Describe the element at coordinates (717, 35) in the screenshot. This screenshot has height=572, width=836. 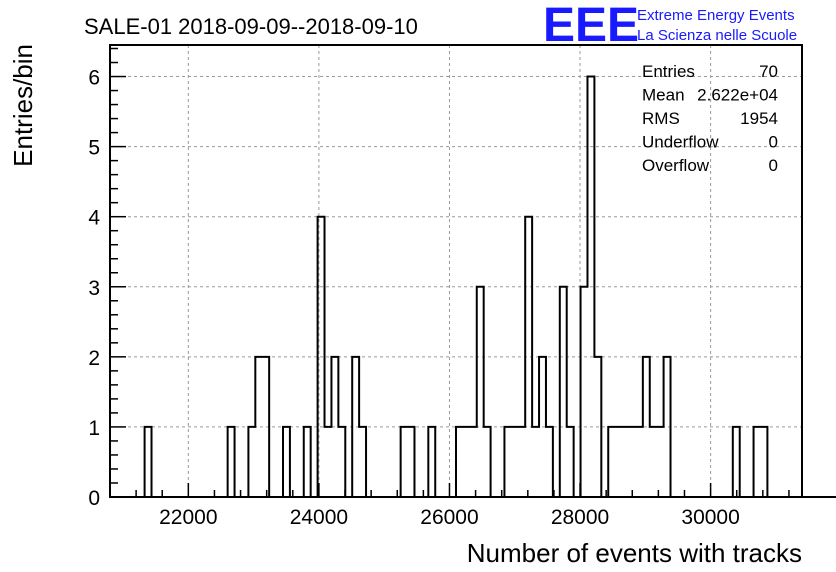
I see `eee-logo-line2: La Scienza nelle Scuole` at that location.